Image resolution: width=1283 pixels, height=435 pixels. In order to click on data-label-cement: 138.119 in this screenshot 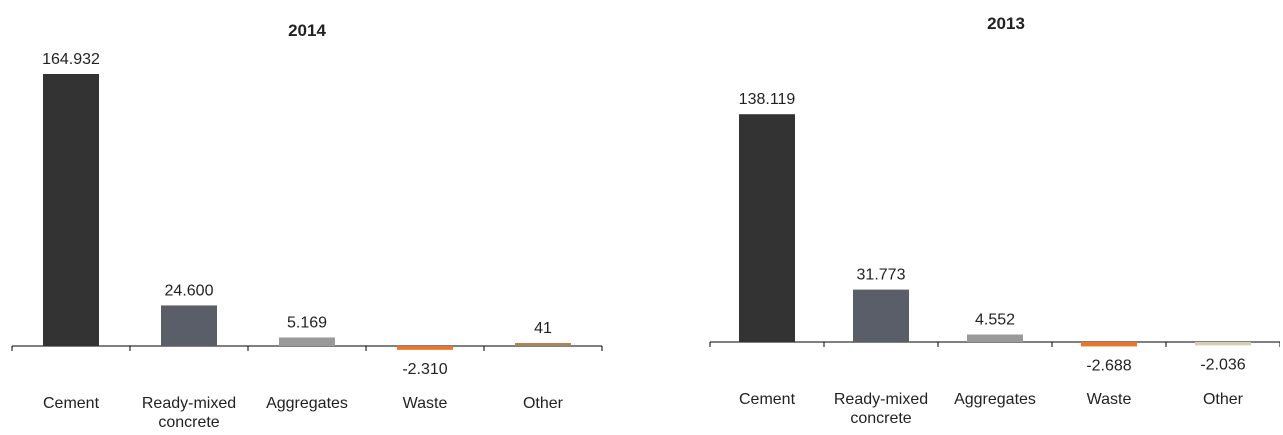, I will do `click(767, 99)`.